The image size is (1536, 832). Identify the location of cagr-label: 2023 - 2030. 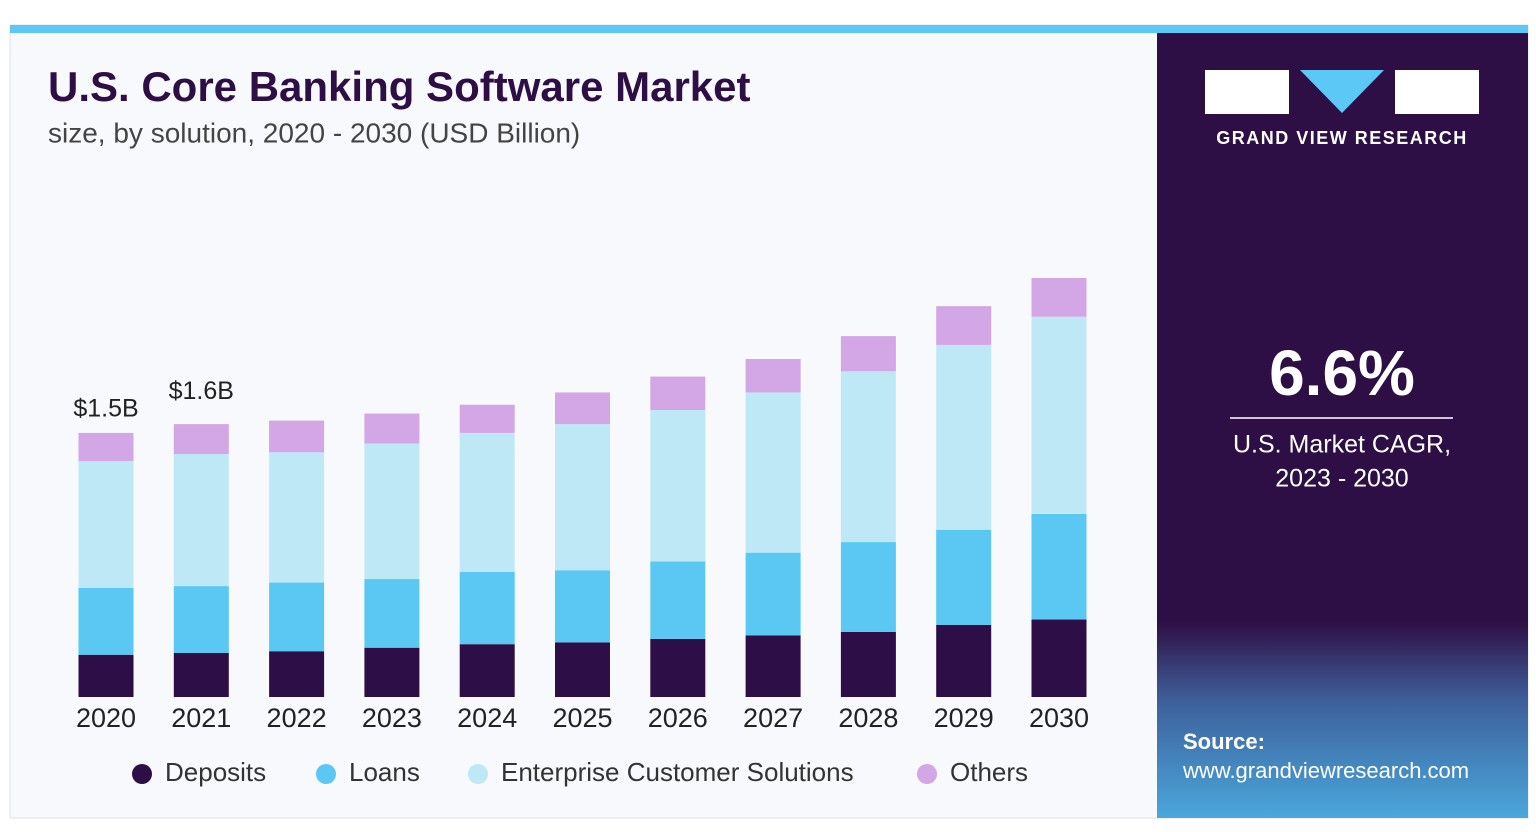
(1341, 479).